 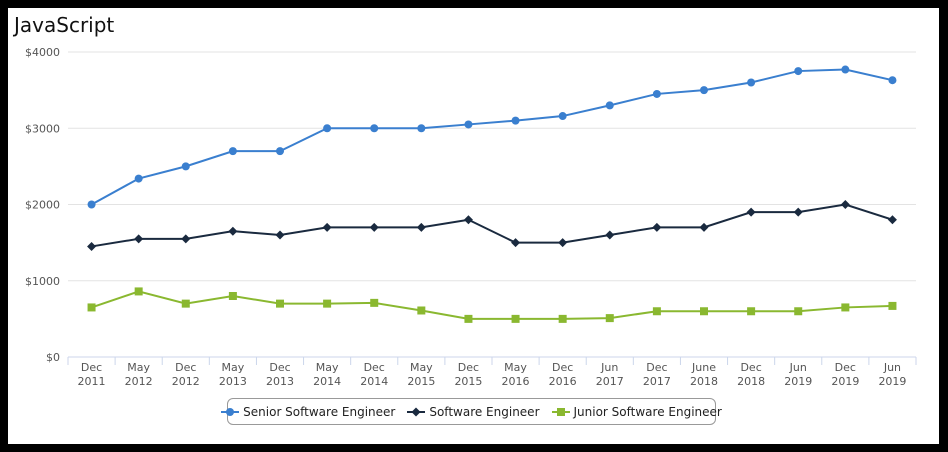 What do you see at coordinates (327, 374) in the screenshot?
I see `x-tick-label: May 2014` at bounding box center [327, 374].